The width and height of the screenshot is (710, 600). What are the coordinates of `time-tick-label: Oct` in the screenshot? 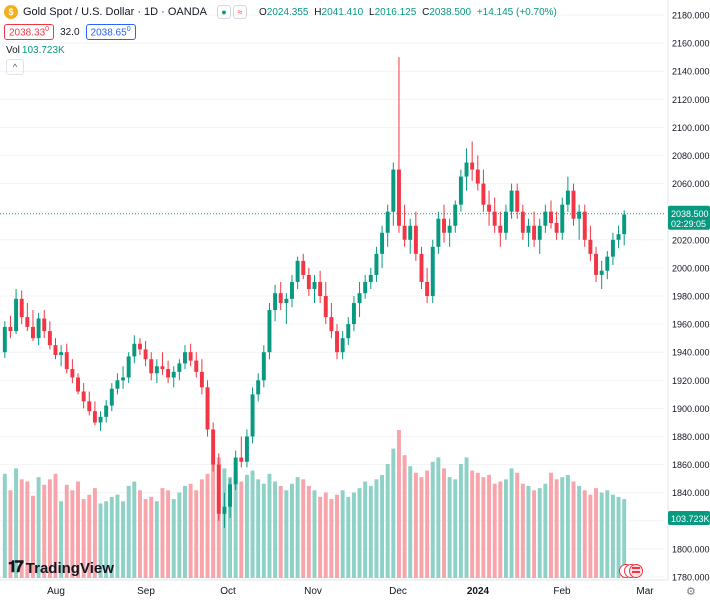 It's located at (228, 591).